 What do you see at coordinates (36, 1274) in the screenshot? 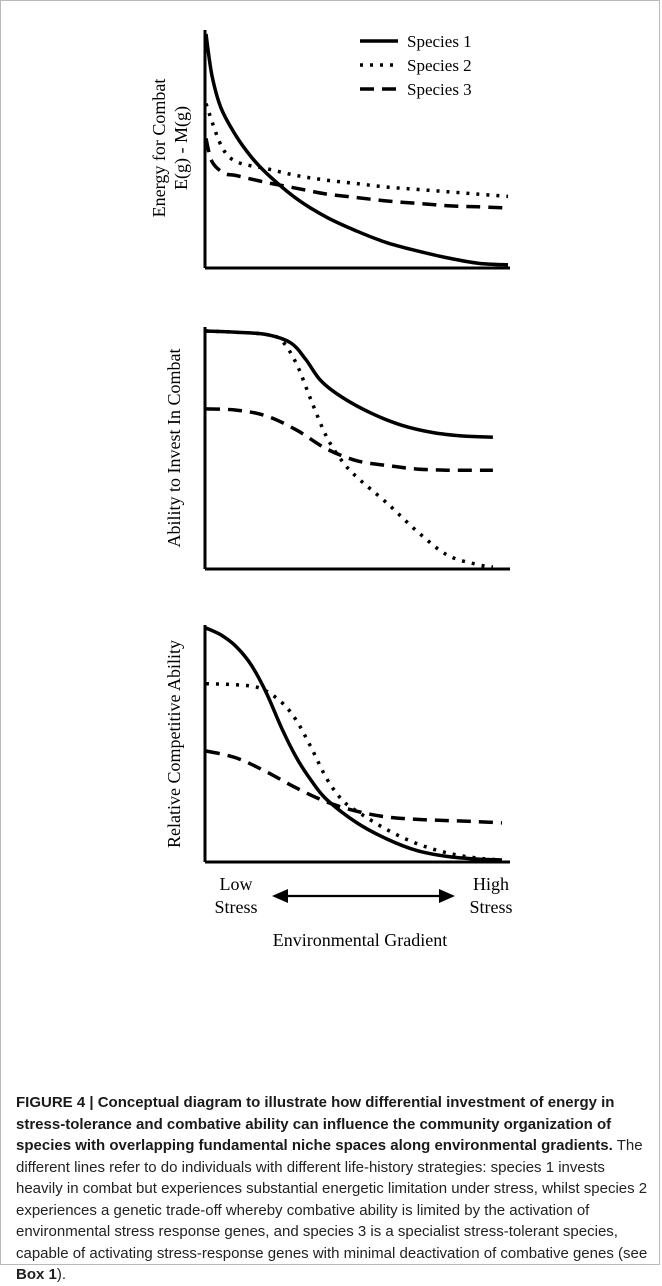
I see `caption-box-reference: Box 1` at bounding box center [36, 1274].